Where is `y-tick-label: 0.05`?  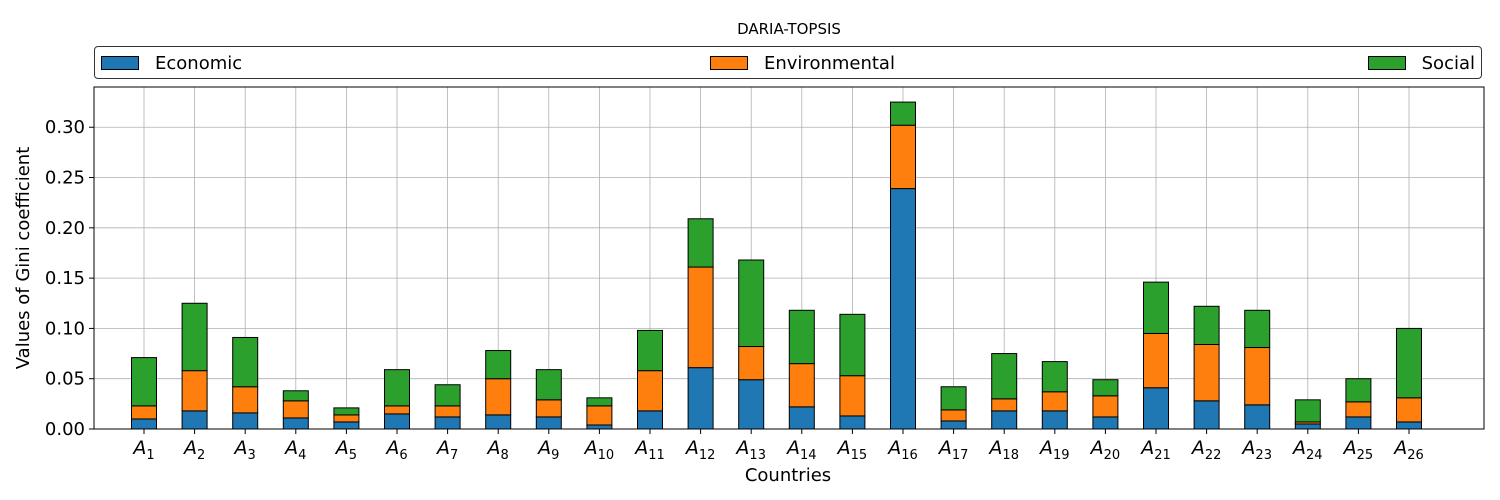 y-tick-label: 0.05 is located at coordinates (65, 379).